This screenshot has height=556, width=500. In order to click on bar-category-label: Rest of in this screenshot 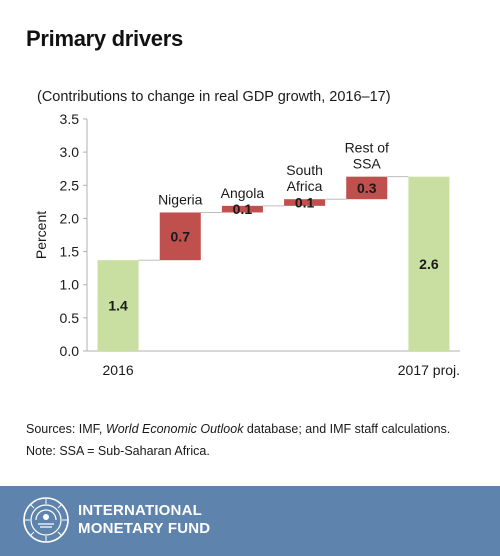, I will do `click(367, 148)`.